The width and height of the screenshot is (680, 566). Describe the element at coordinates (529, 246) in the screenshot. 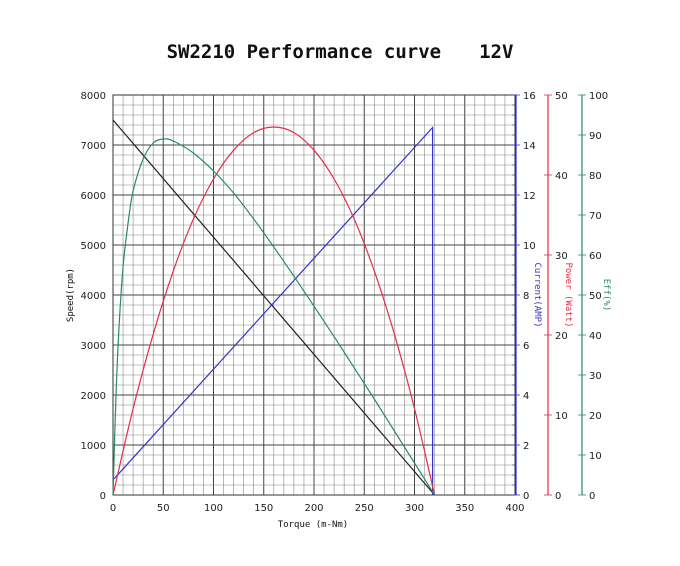

I see `current-tick-label: 10` at that location.